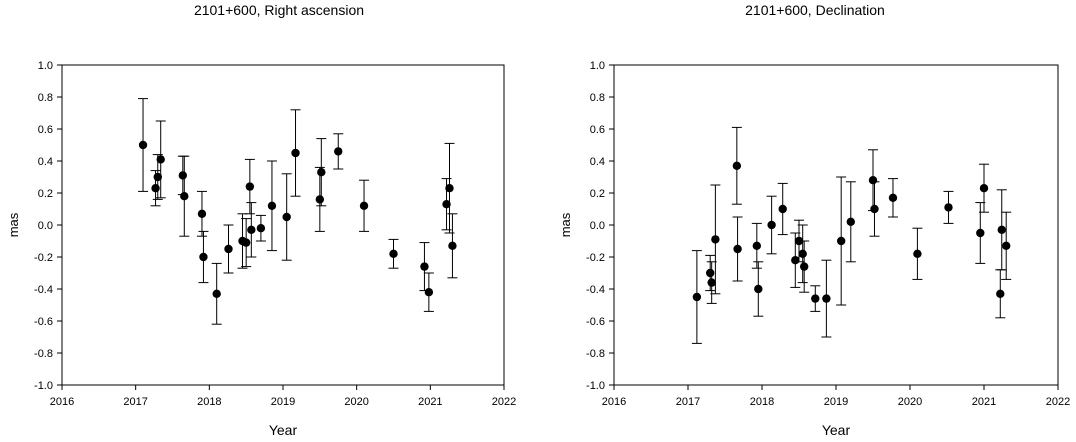 This screenshot has width=1076, height=442. Describe the element at coordinates (614, 402) in the screenshot. I see `x-tick-label: 2016` at that location.